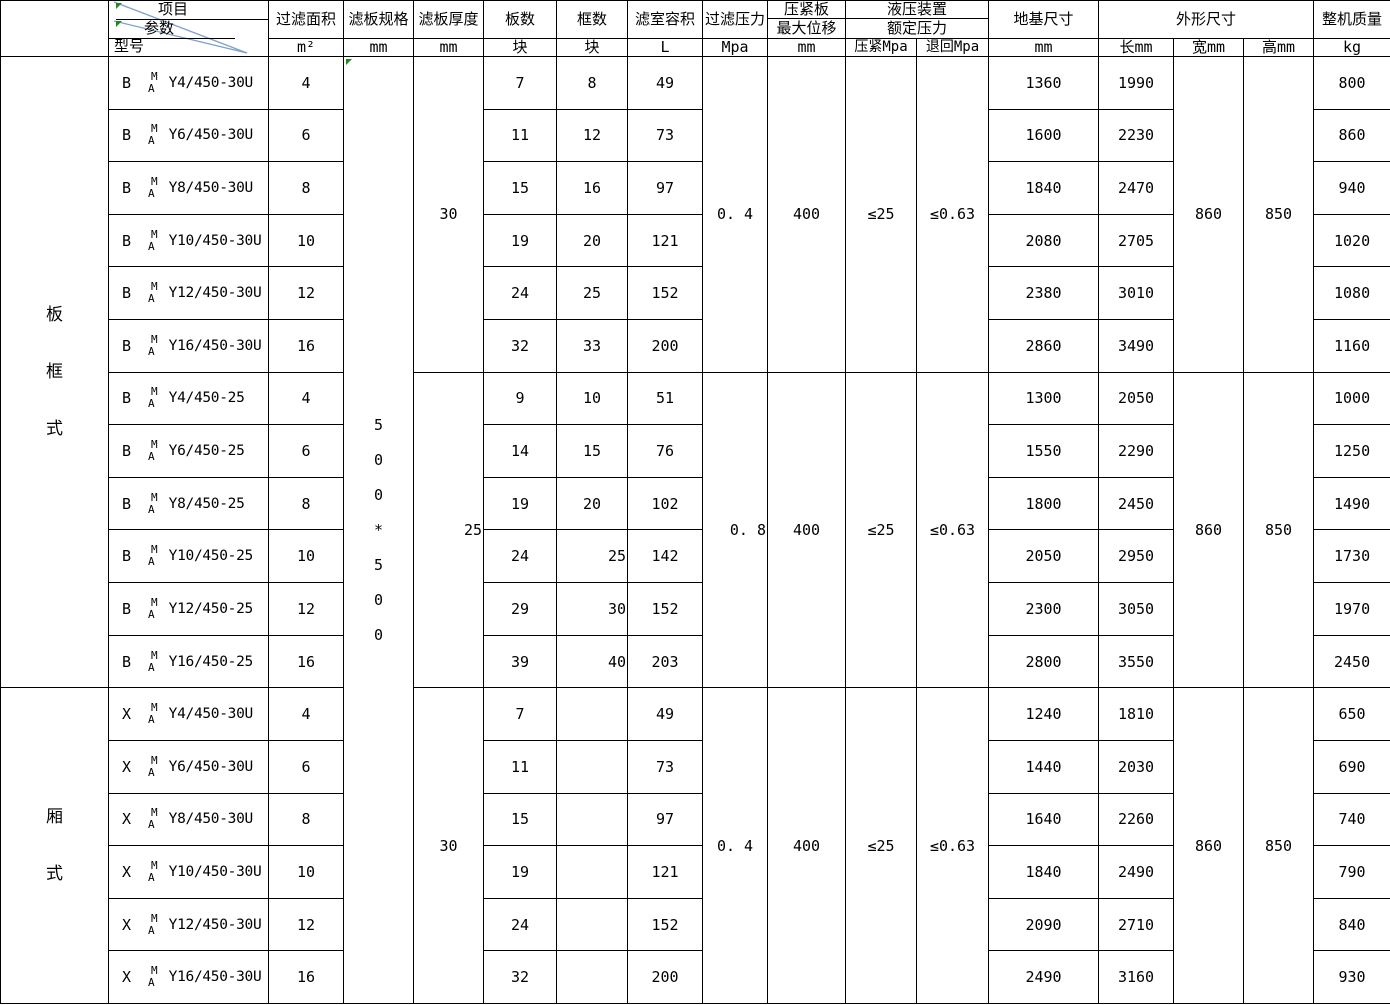  I want to click on unit-area: m², so click(306, 47).